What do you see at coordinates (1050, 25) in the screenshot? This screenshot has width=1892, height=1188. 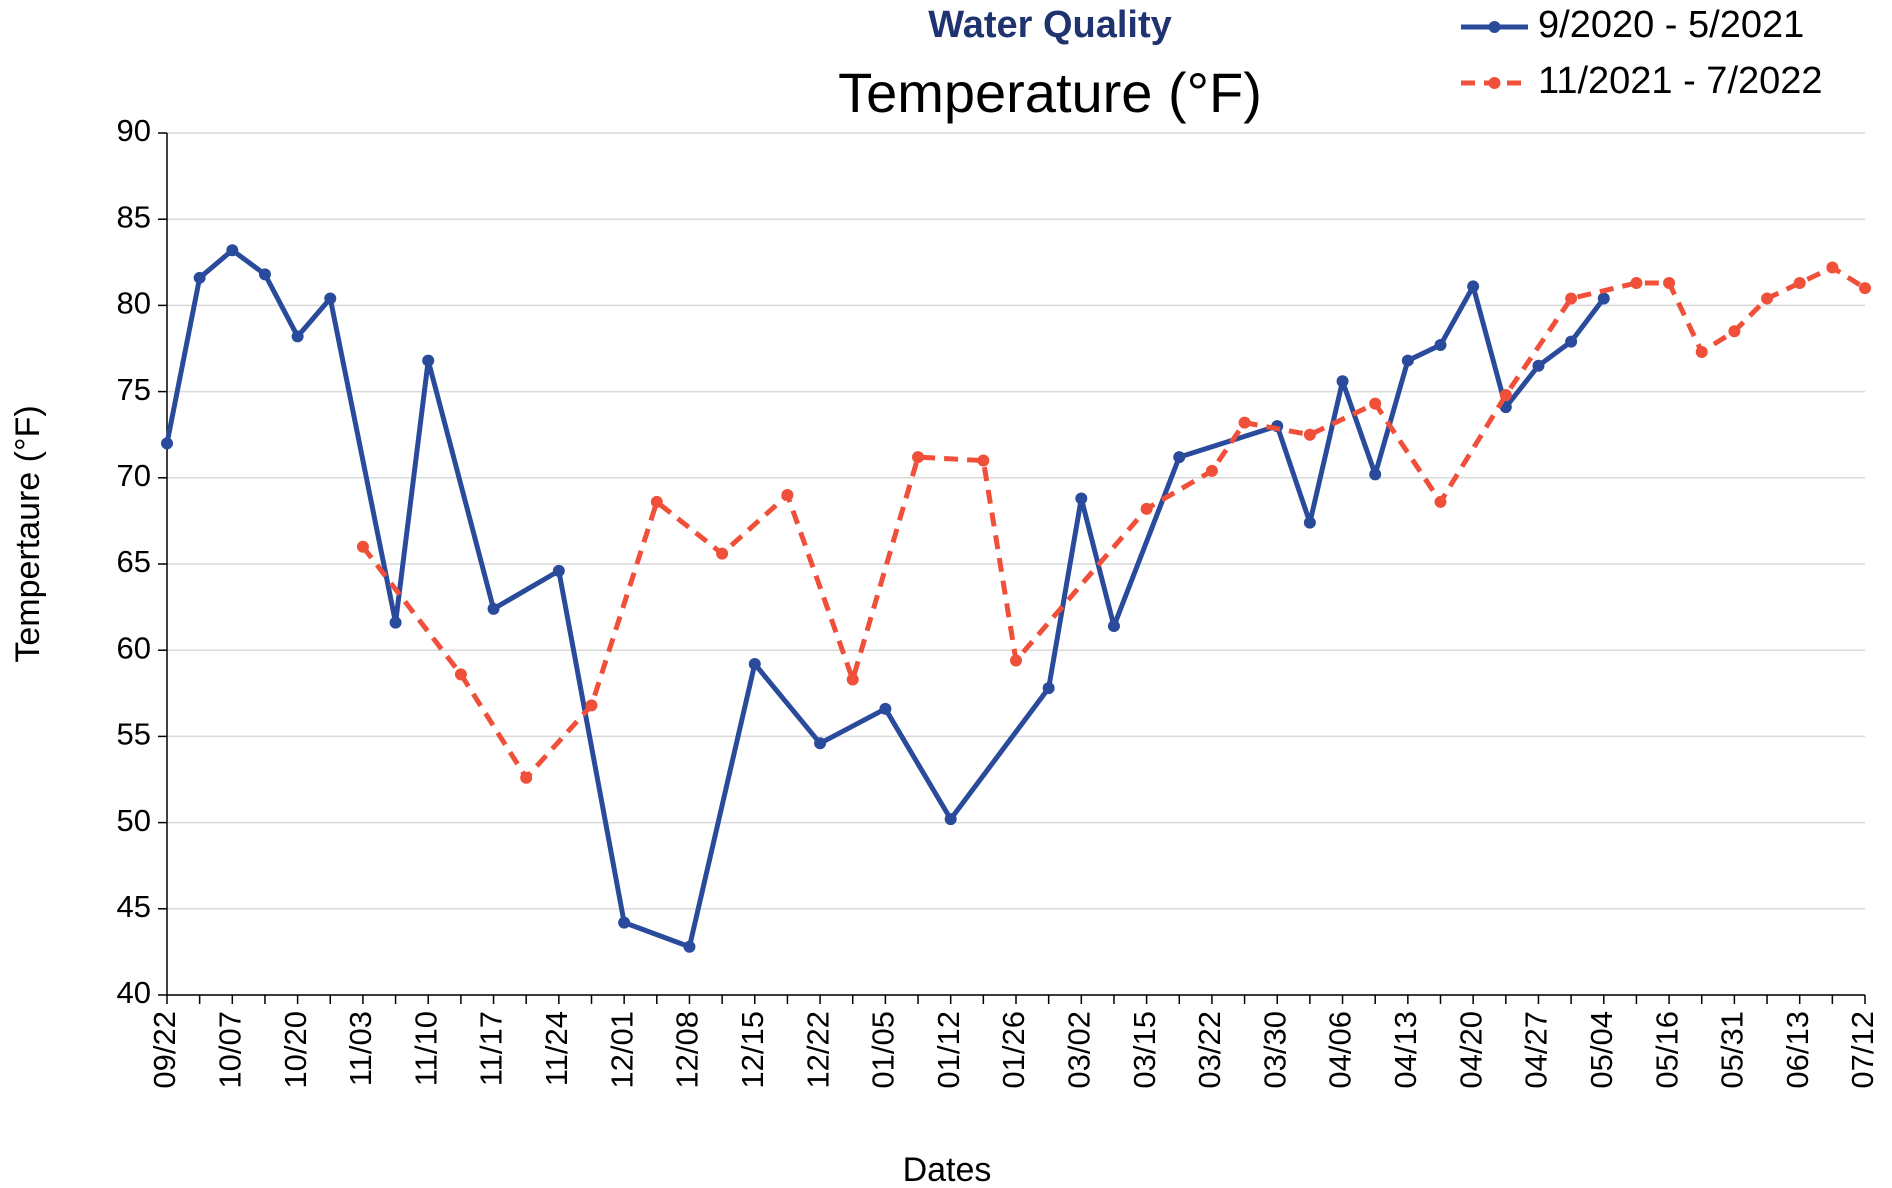 I see `chart-title: Water Quality` at bounding box center [1050, 25].